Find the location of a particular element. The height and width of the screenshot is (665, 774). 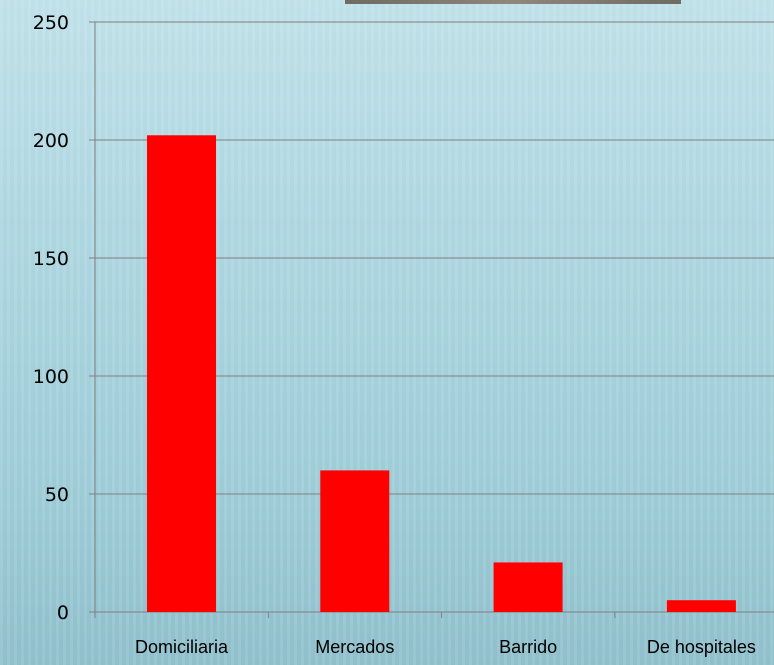

bar-domiciliaria is located at coordinates (181, 373).